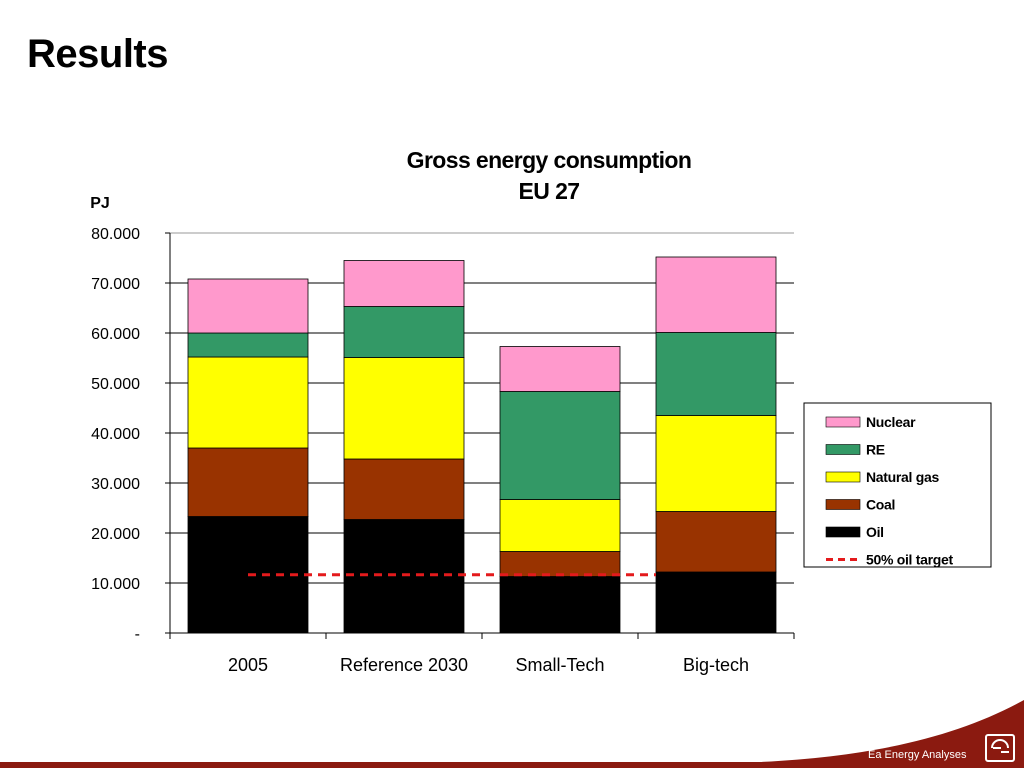 This screenshot has height=768, width=1024. I want to click on legend-label: 50% oil target, so click(909, 560).